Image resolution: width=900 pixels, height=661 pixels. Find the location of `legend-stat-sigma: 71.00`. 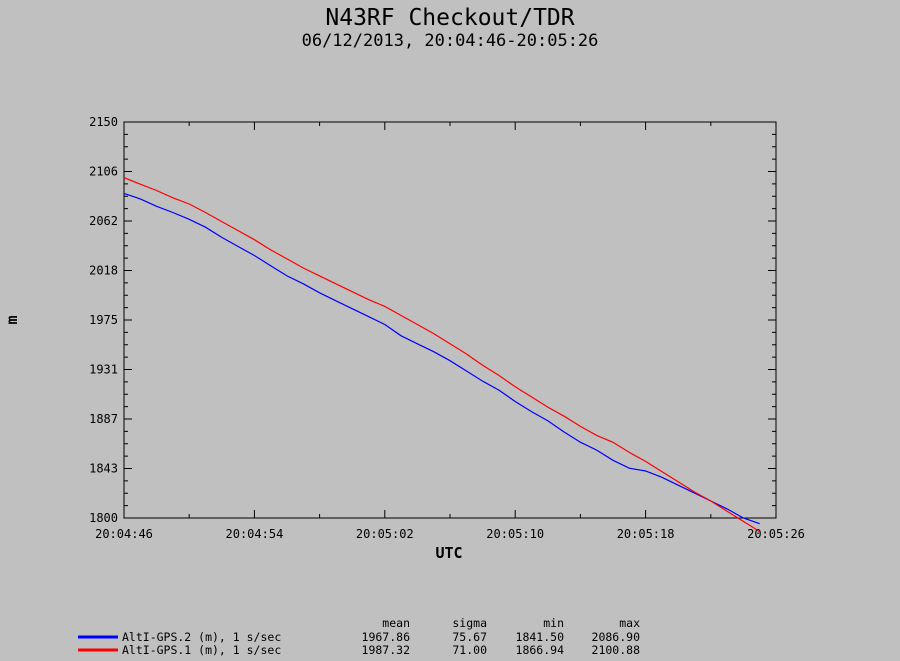

legend-stat-sigma: 71.00 is located at coordinates (469, 650).